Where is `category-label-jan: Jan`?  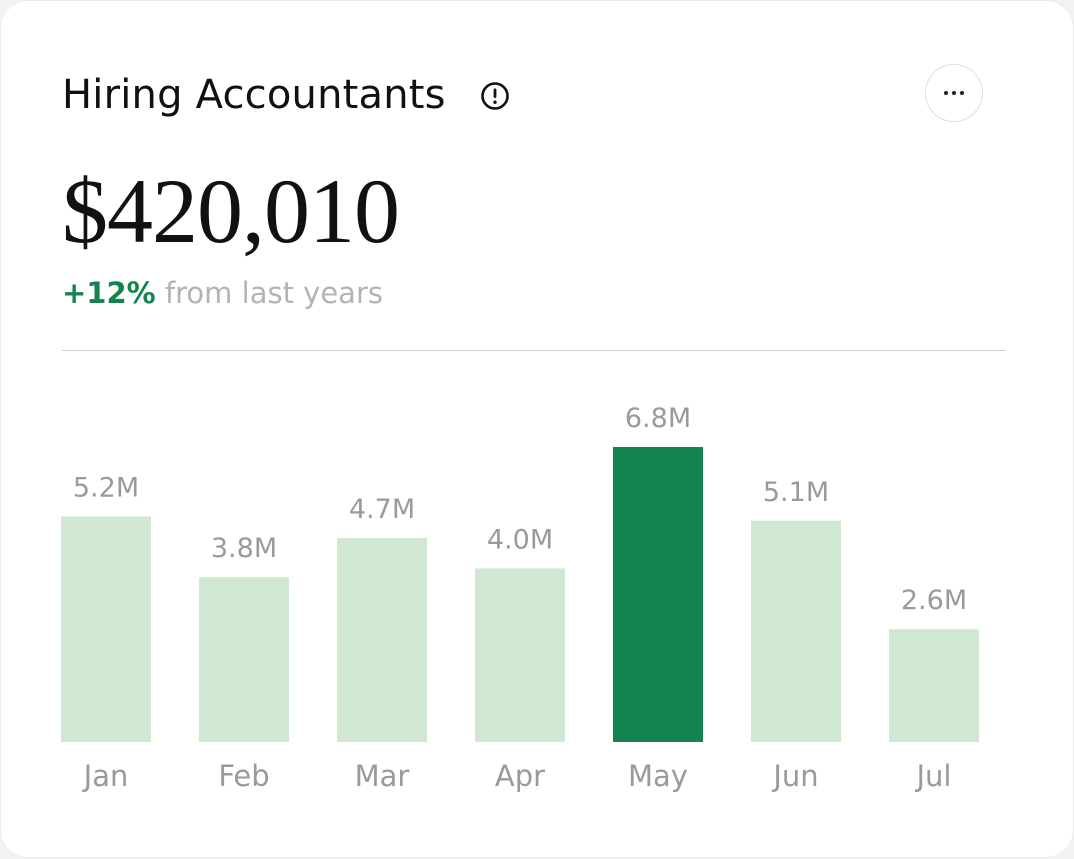 category-label-jan: Jan is located at coordinates (105, 776).